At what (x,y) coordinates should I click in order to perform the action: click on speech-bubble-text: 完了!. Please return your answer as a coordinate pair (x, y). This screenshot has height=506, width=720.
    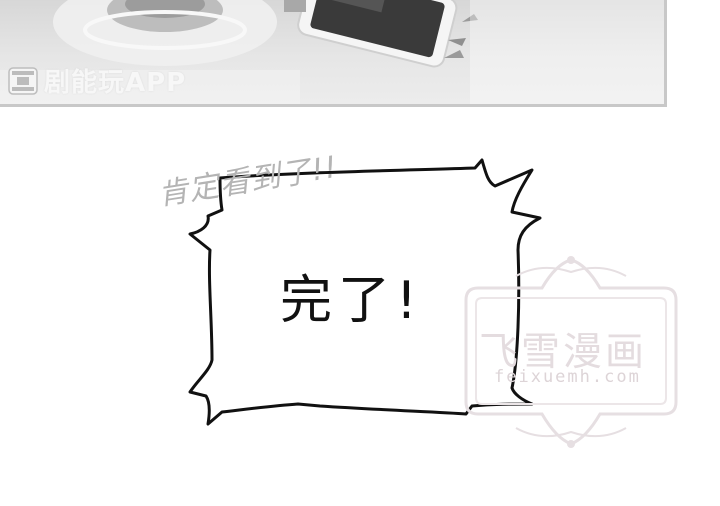
    Looking at the image, I should click on (351, 301).